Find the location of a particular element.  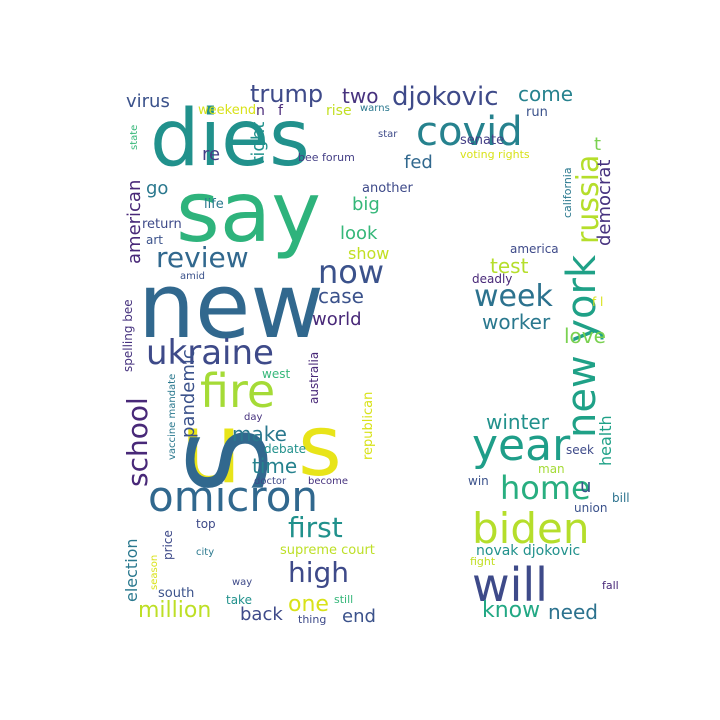

word-omicron: omicron is located at coordinates (233, 496).